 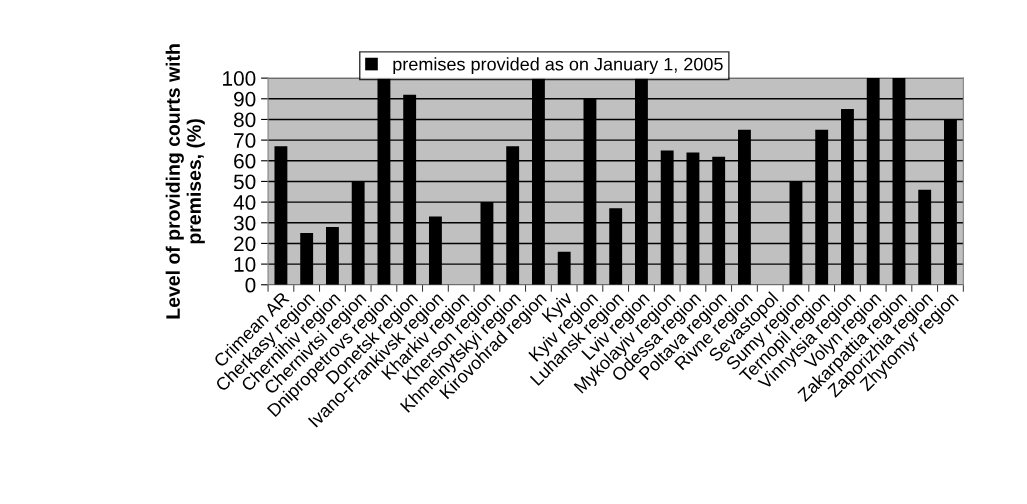 What do you see at coordinates (185, 181) in the screenshot?
I see `y-axis-title: Level of providing courts with premises, (%)` at bounding box center [185, 181].